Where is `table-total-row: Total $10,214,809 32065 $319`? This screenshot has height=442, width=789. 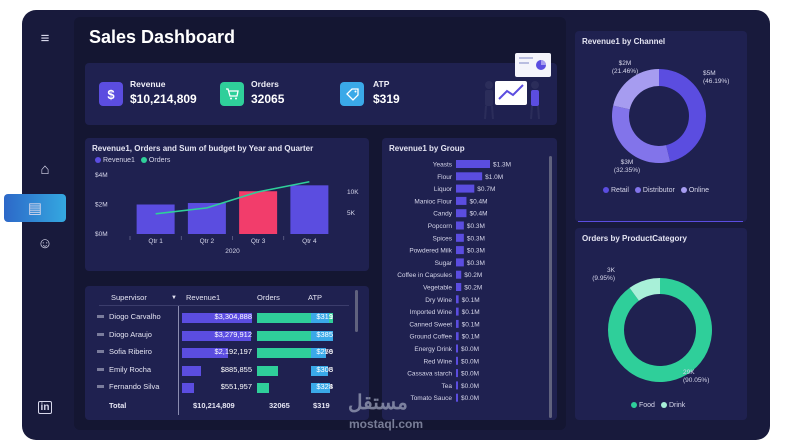
table-total-row: Total $10,214,809 32065 $319 is located at coordinates (215, 407).